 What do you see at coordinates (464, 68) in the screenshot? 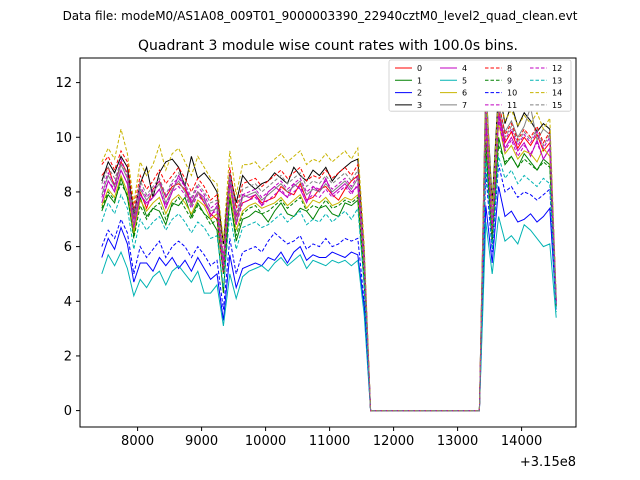
I see `legend-label-4: 4` at bounding box center [464, 68].